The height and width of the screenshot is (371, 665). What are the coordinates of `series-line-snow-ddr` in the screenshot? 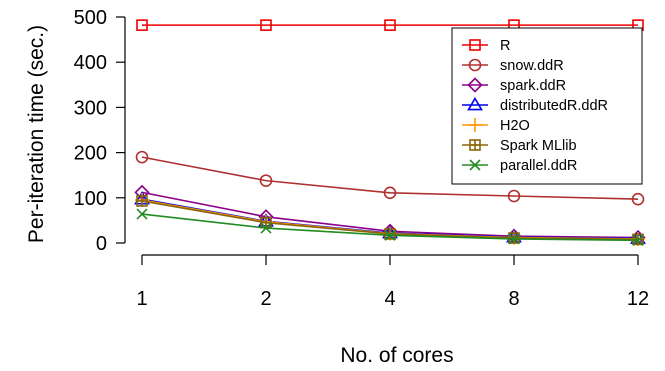 It's located at (390, 178).